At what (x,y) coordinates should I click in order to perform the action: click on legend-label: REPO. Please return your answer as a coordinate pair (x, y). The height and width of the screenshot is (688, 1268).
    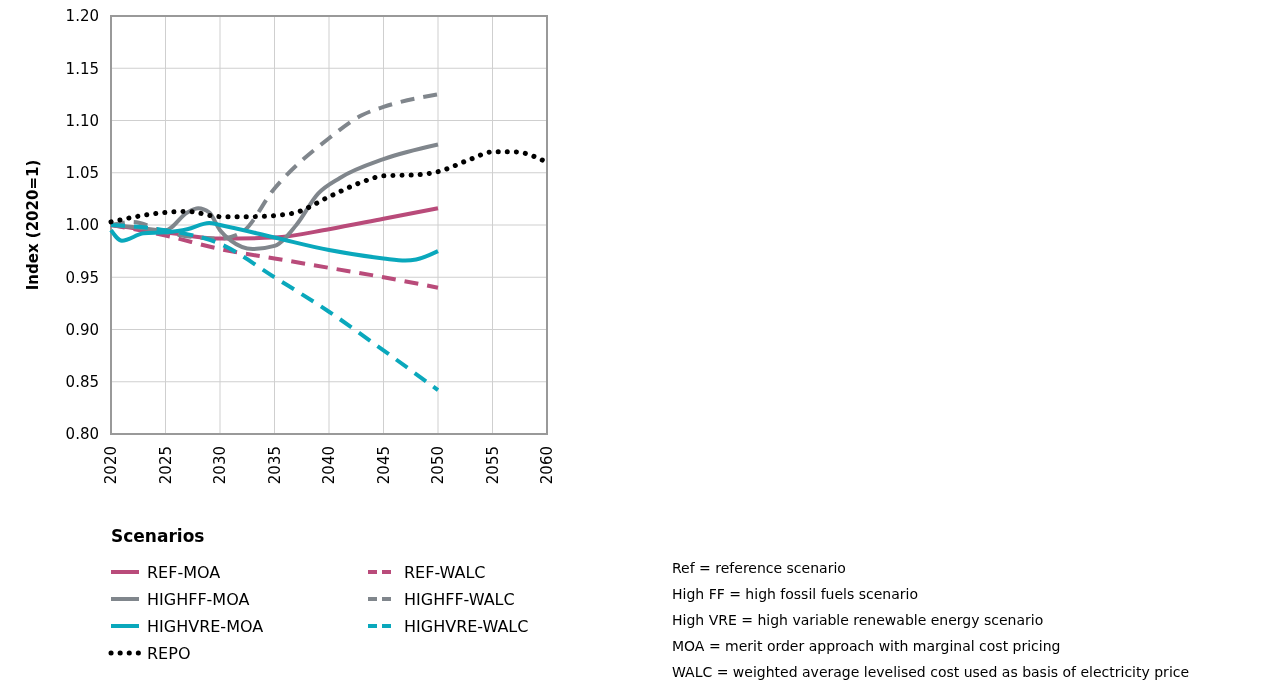
    Looking at the image, I should click on (169, 653).